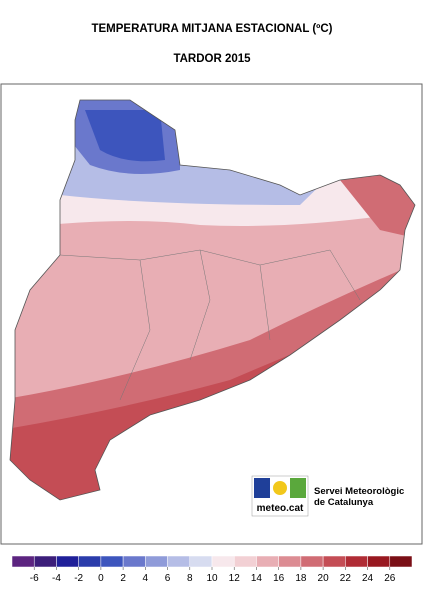 The height and width of the screenshot is (600, 424). What do you see at coordinates (123, 578) in the screenshot?
I see `legend-tick-label: 2` at bounding box center [123, 578].